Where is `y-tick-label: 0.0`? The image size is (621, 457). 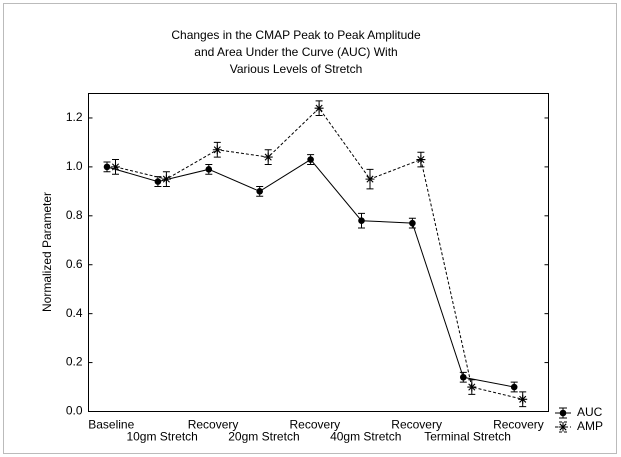
y-tick-label: 0.0 is located at coordinates (74, 411).